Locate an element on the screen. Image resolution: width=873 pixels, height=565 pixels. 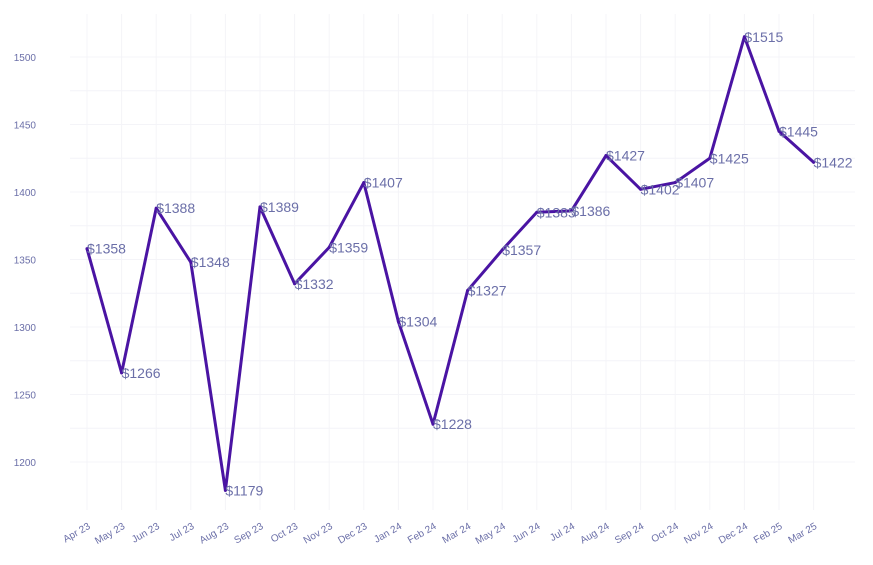
data-label: $1425 is located at coordinates (729, 158).